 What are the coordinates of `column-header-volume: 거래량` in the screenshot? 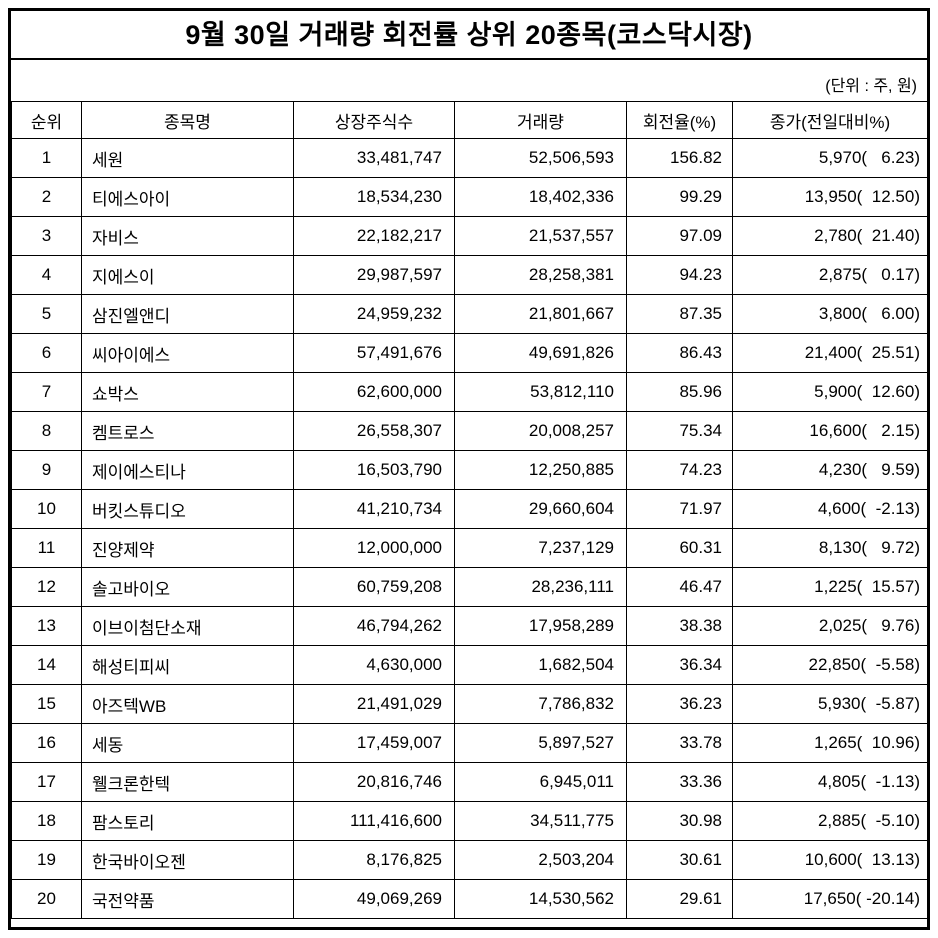 It's located at (540, 120).